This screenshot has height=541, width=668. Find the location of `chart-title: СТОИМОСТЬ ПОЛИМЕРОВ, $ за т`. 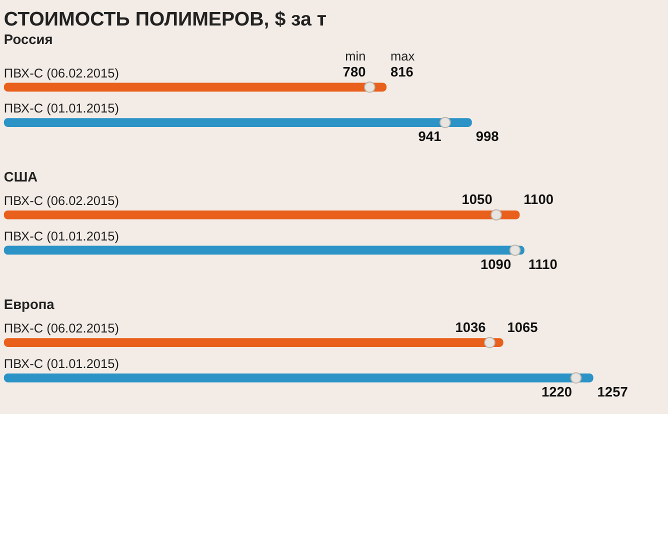

chart-title: СТОИМОСТЬ ПОЛИМЕРОВ, $ за т is located at coordinates (165, 19).